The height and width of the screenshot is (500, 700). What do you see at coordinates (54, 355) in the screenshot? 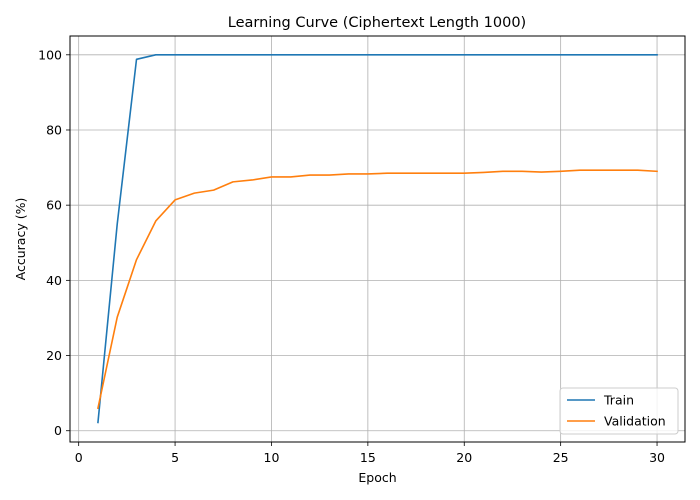
I see `y-tick-label: 20` at bounding box center [54, 355].